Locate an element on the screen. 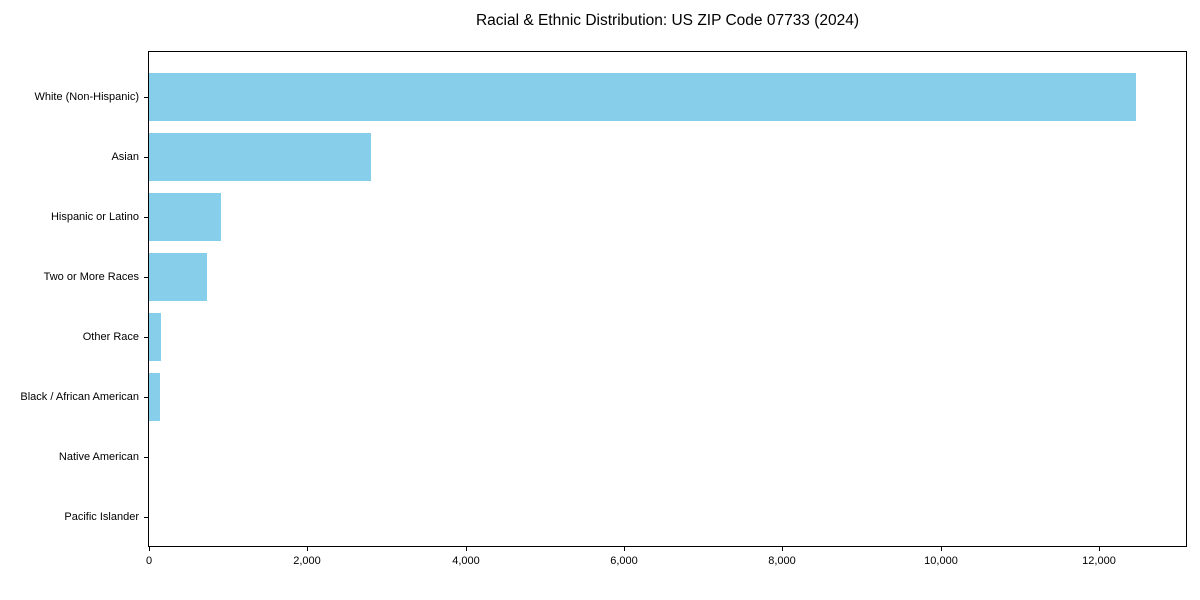 This screenshot has height=600, width=1200. y-tick-label: Hispanic or Latino is located at coordinates (94, 217).